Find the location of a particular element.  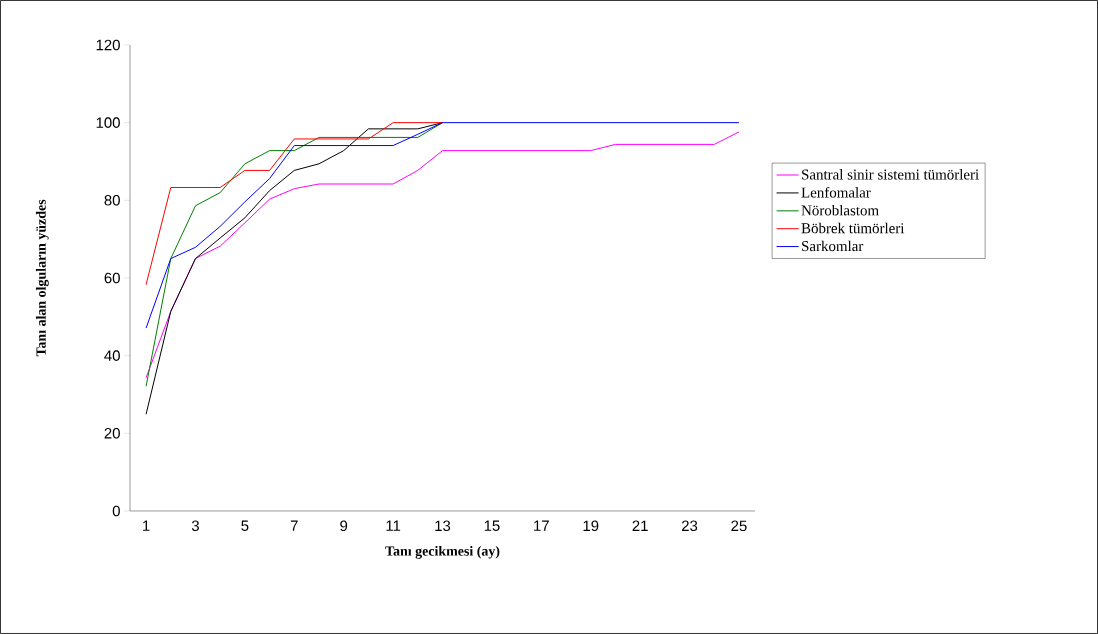

x-tick-label: 25 is located at coordinates (739, 526).